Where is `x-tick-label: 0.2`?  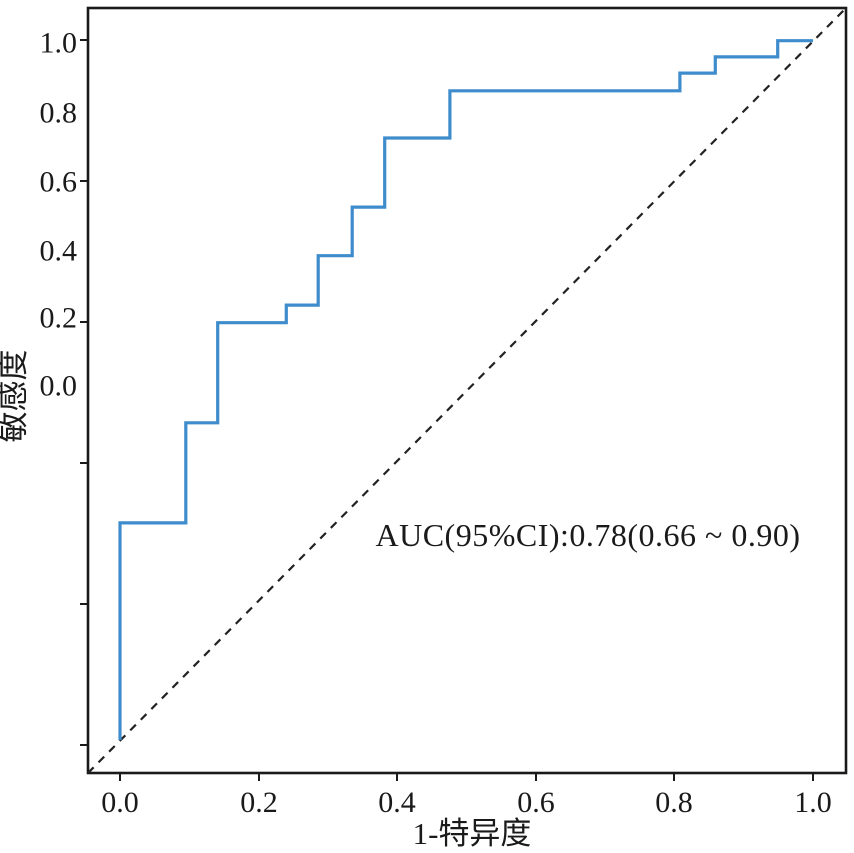 x-tick-label: 0.2 is located at coordinates (259, 802).